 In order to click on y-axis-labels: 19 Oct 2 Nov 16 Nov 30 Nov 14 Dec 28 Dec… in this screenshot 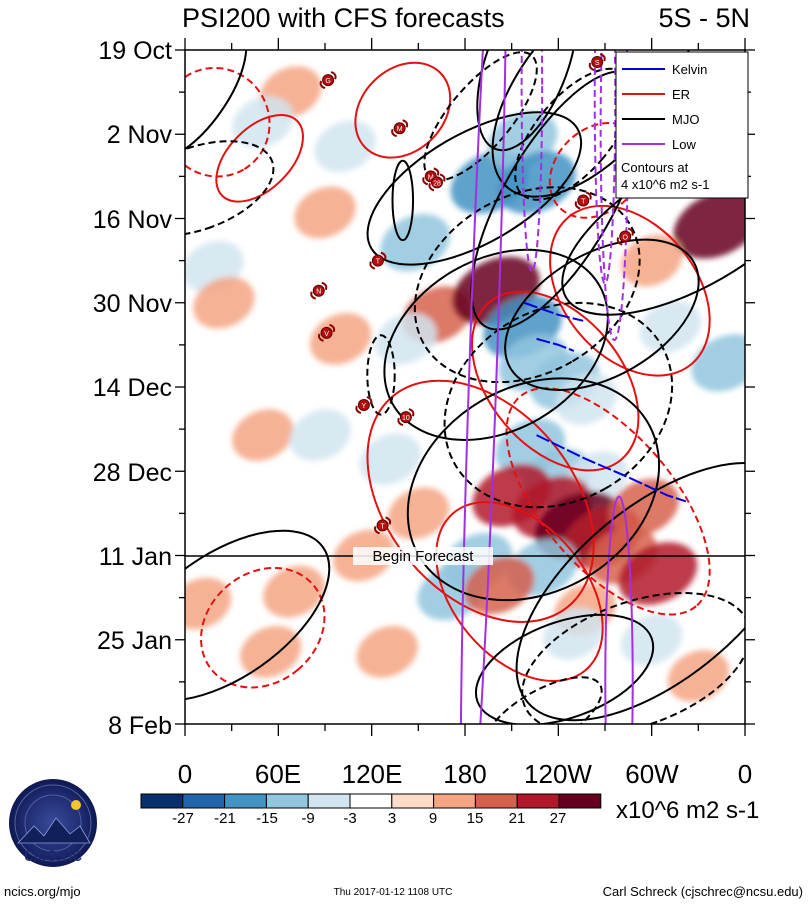, I will do `click(133, 388)`.